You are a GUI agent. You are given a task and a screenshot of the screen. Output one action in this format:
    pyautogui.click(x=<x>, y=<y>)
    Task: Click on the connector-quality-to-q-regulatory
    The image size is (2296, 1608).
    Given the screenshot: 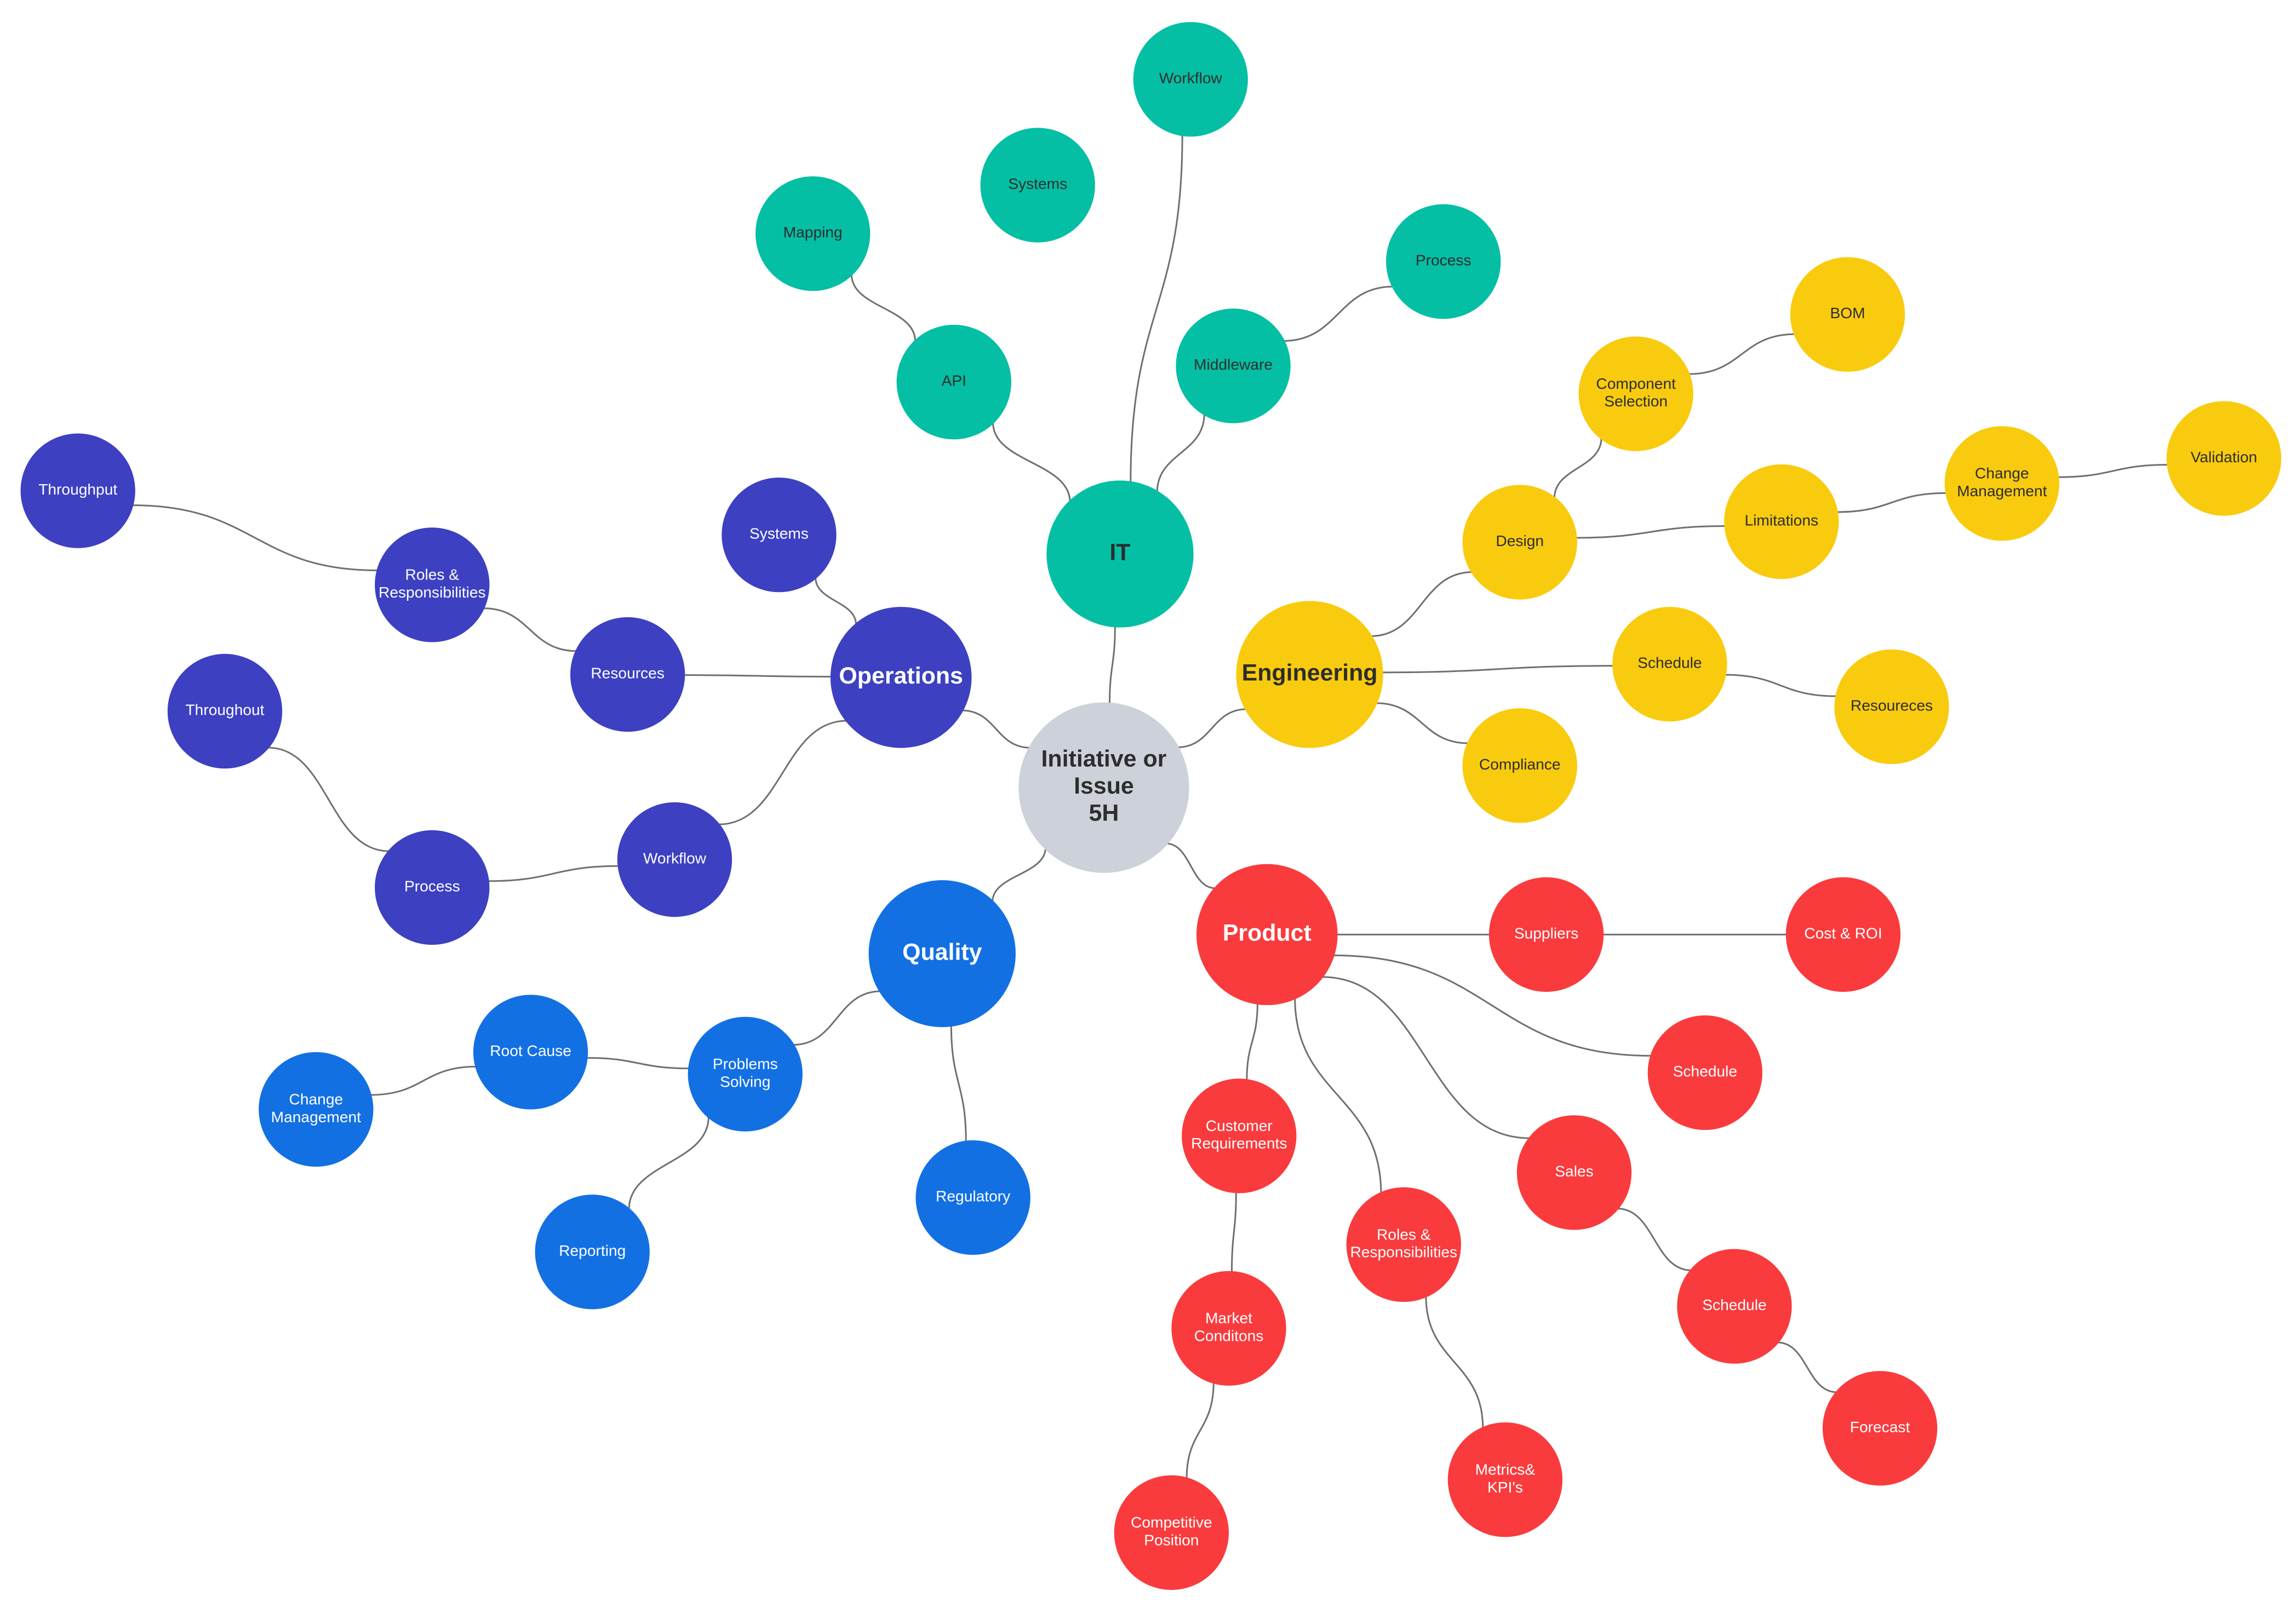 What is the action you would take?
    pyautogui.click(x=959, y=1083)
    